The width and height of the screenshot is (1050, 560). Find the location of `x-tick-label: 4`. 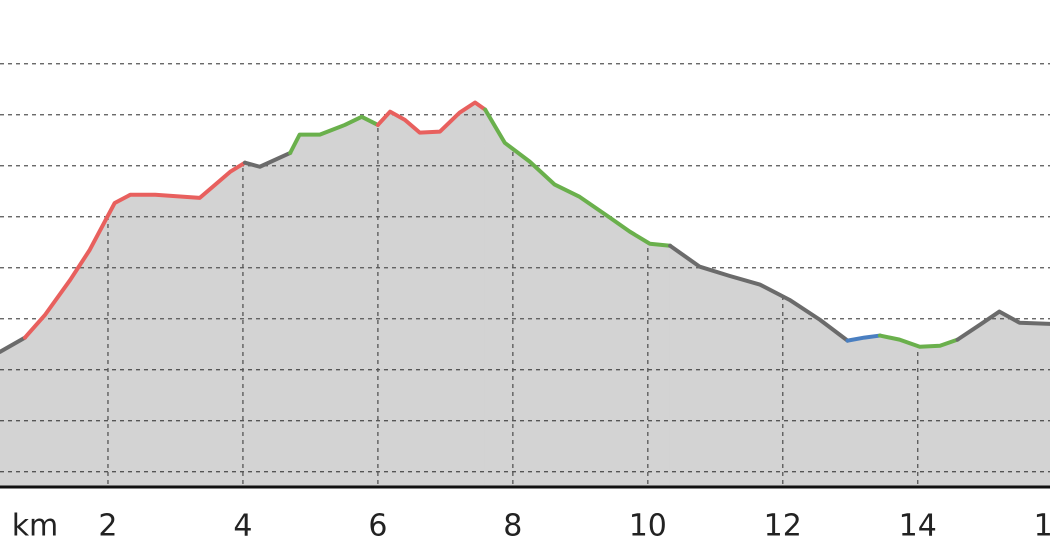

x-tick-label: 4 is located at coordinates (242, 526).